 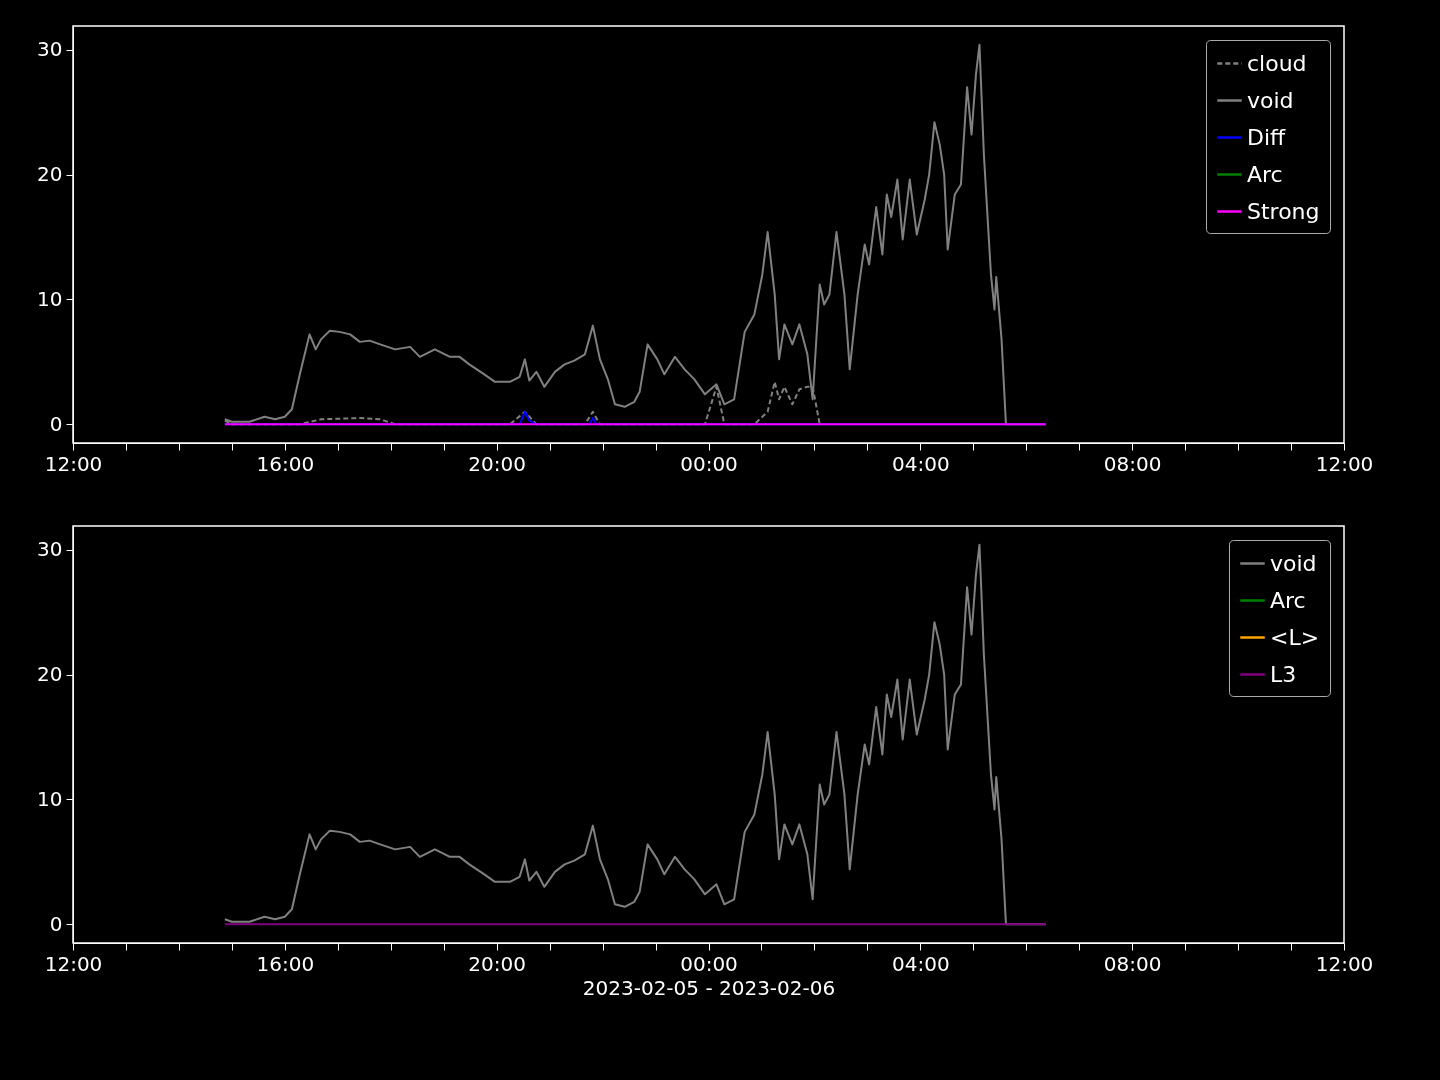 I want to click on legend-label: cloud, so click(x=1277, y=63).